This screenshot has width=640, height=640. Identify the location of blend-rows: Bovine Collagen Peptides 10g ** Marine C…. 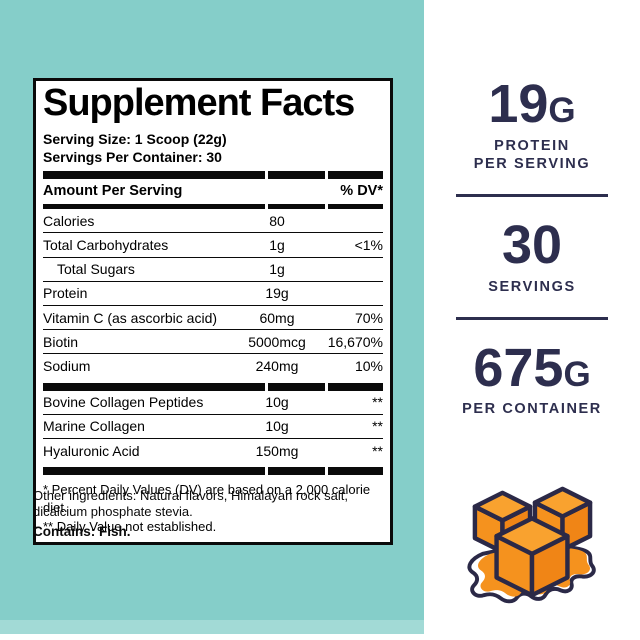
(213, 427).